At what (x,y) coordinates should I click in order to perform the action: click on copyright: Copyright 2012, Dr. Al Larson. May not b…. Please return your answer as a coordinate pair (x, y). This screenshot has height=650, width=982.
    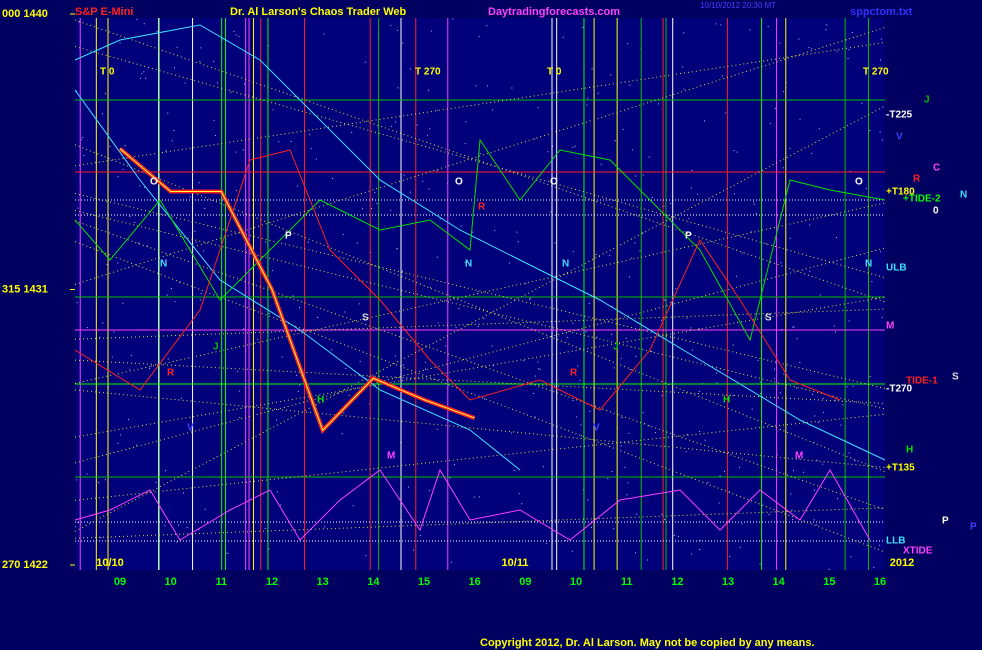
    Looking at the image, I should click on (647, 643).